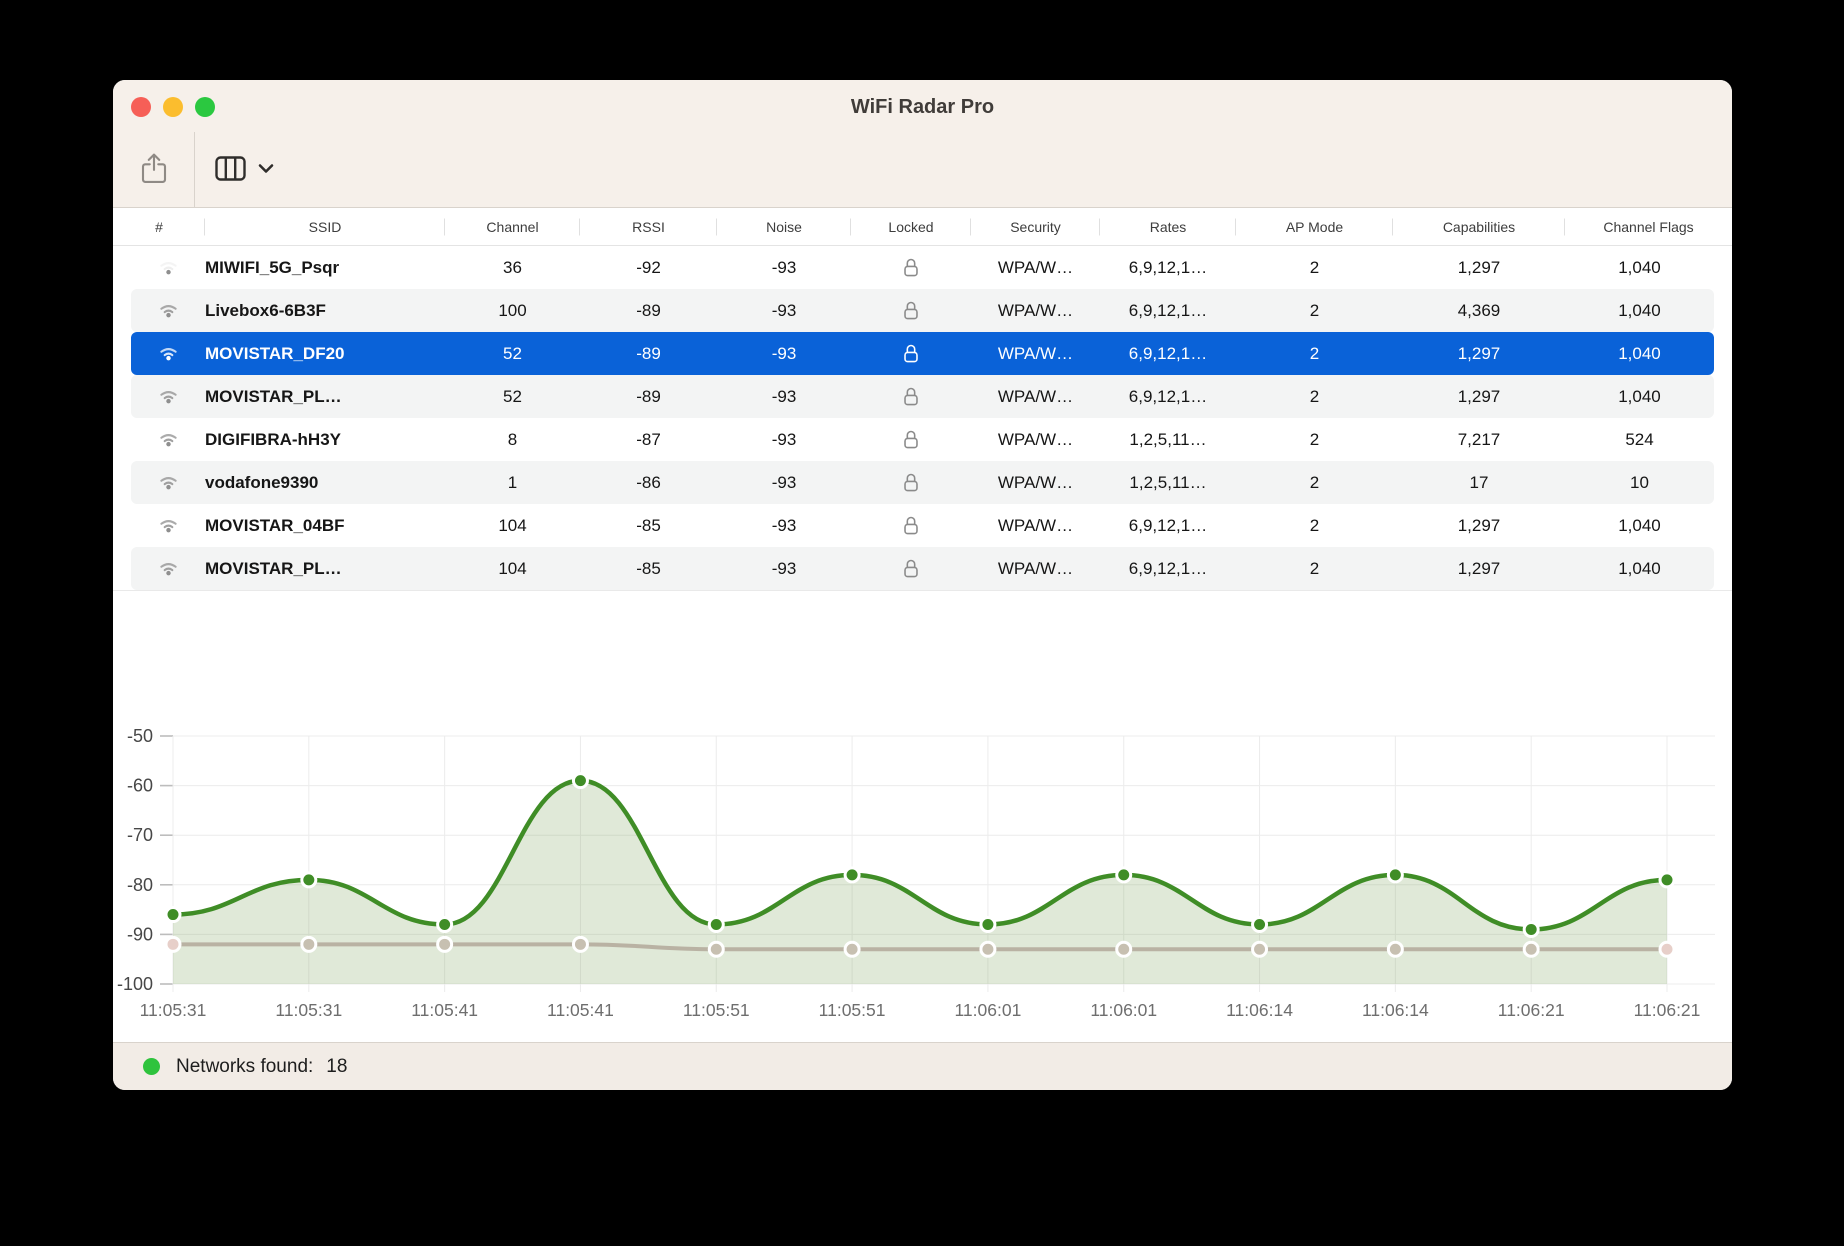 Image resolution: width=1844 pixels, height=1246 pixels. Describe the element at coordinates (159, 226) in the screenshot. I see `column-header-: #` at that location.